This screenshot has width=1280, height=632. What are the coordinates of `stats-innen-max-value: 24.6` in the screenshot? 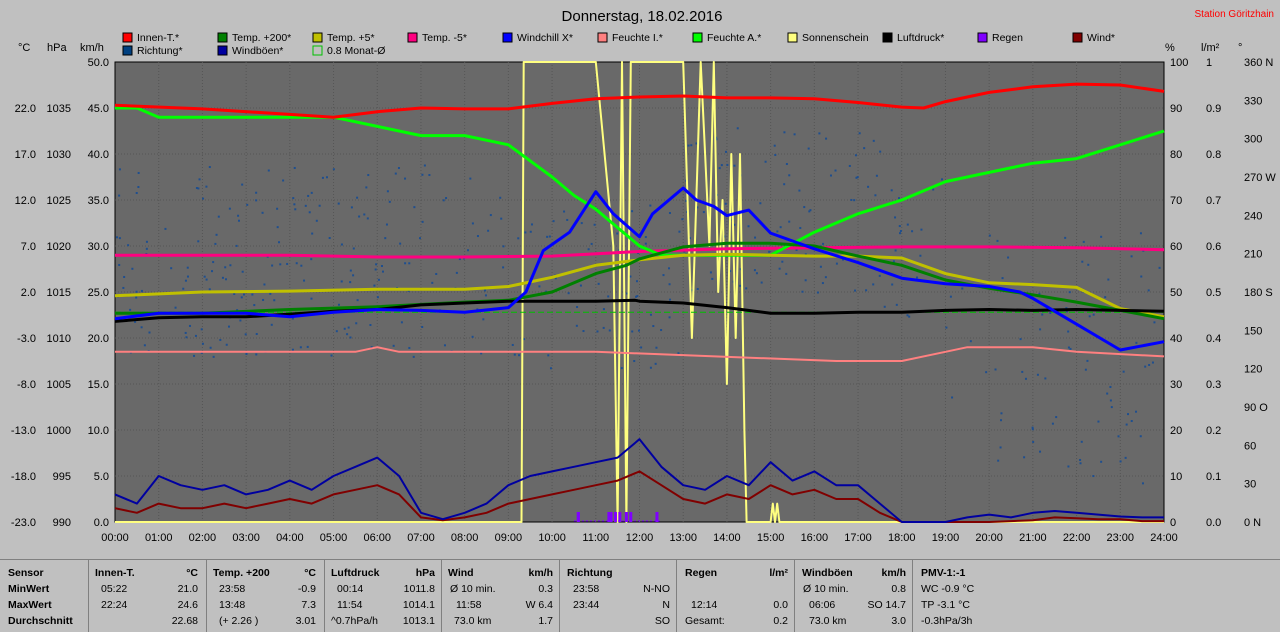 It's located at (187, 605).